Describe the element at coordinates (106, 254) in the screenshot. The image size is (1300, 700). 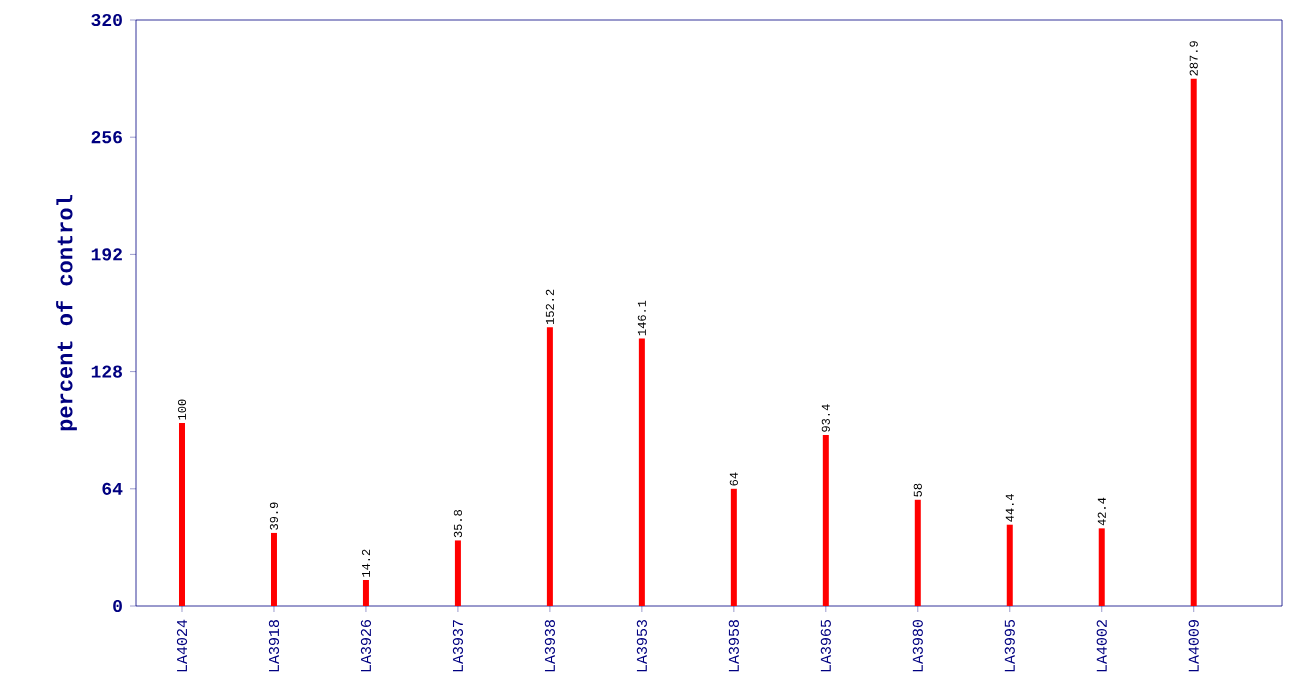
I see `y-tick-label: 192` at that location.